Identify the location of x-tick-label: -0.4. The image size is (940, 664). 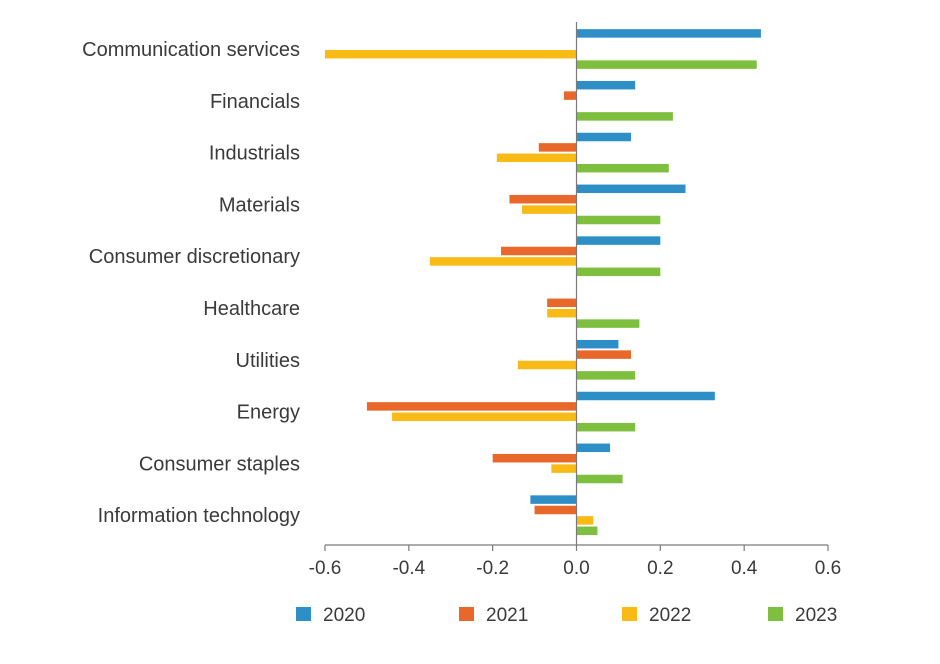
(408, 568).